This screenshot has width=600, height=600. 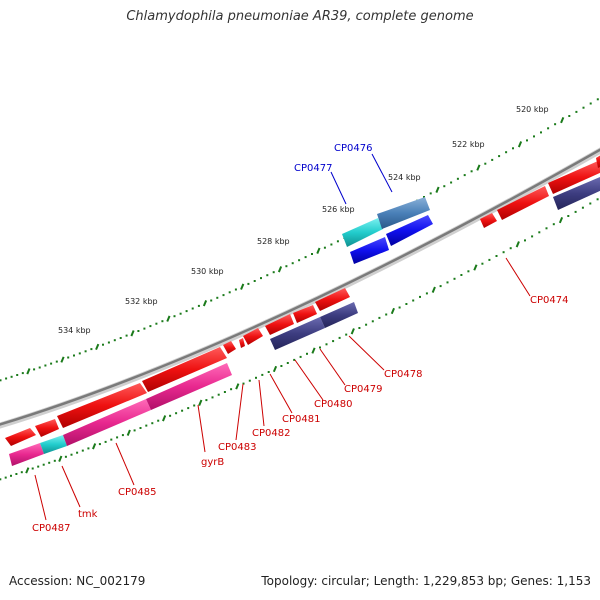 What do you see at coordinates (301, 419) in the screenshot?
I see `gene-label: CP0481` at bounding box center [301, 419].